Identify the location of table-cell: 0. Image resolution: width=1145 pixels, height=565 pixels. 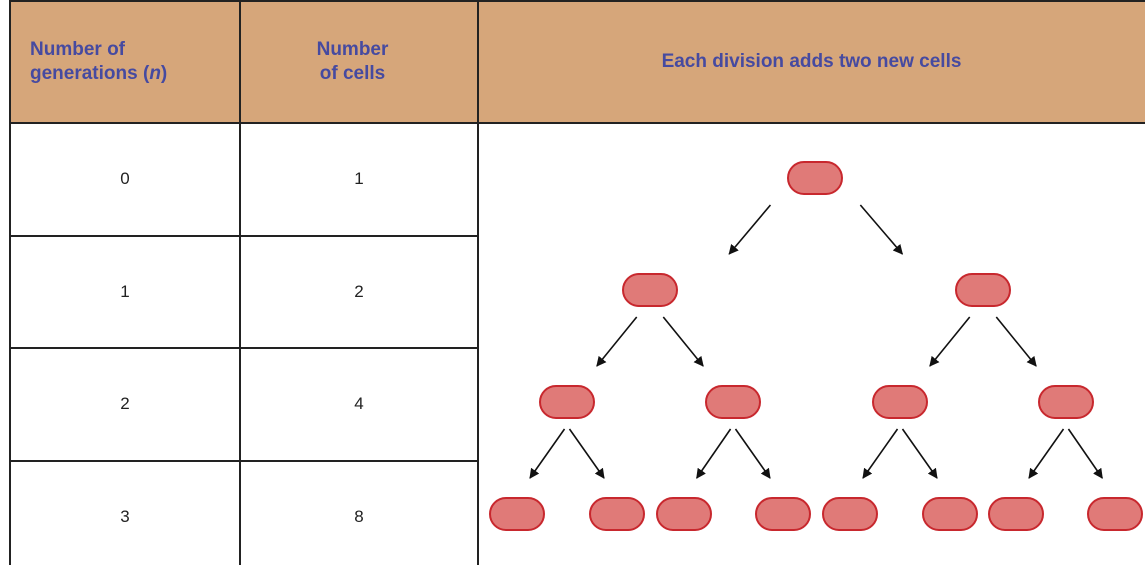
(125, 178).